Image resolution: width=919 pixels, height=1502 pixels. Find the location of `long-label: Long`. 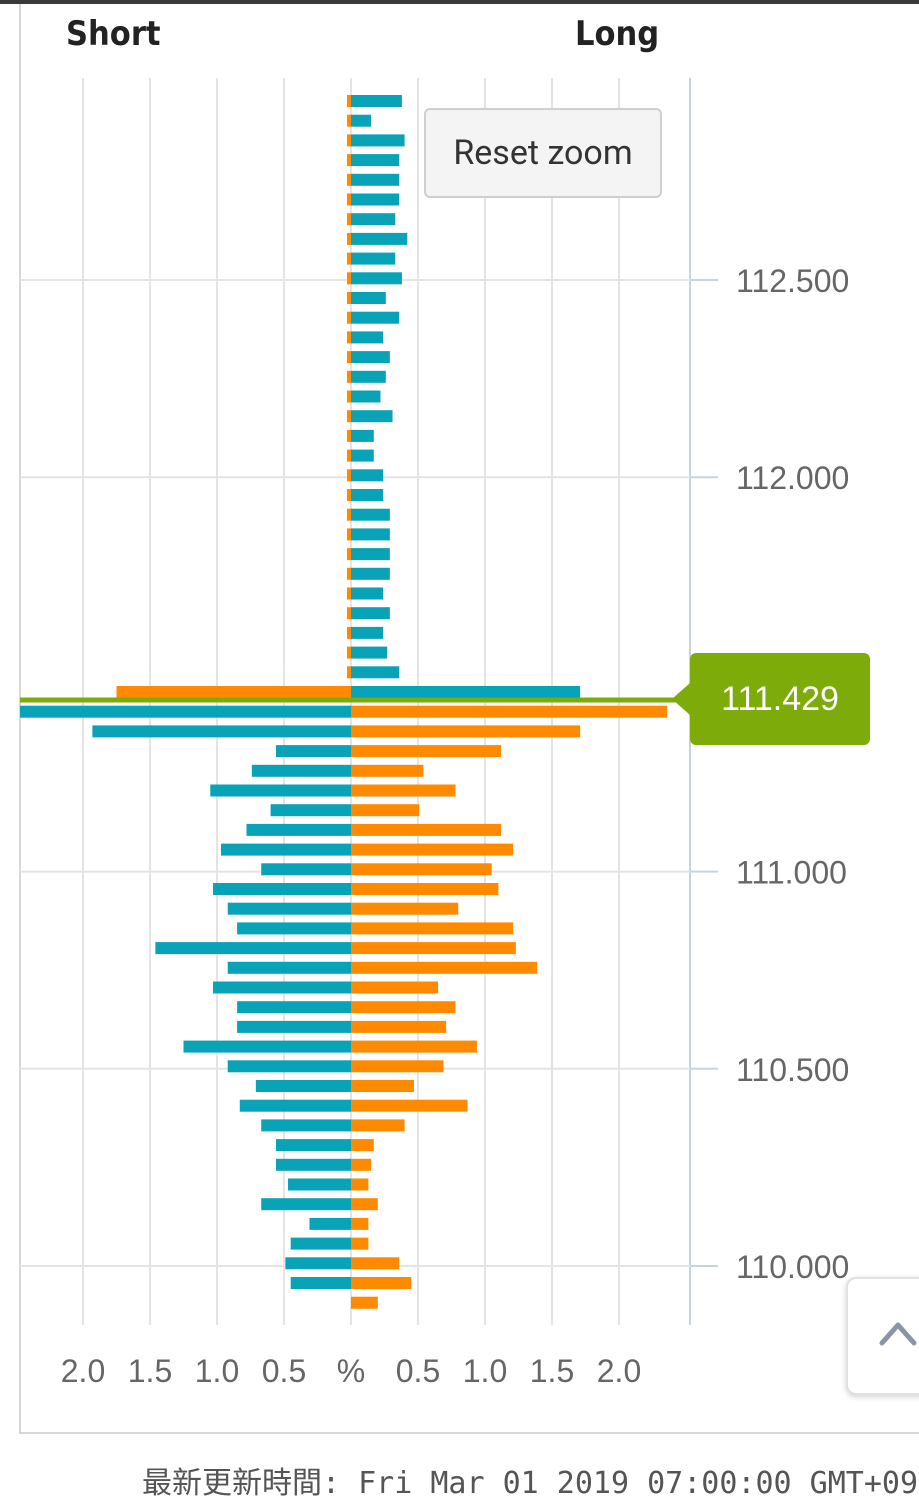

long-label: Long is located at coordinates (617, 34).